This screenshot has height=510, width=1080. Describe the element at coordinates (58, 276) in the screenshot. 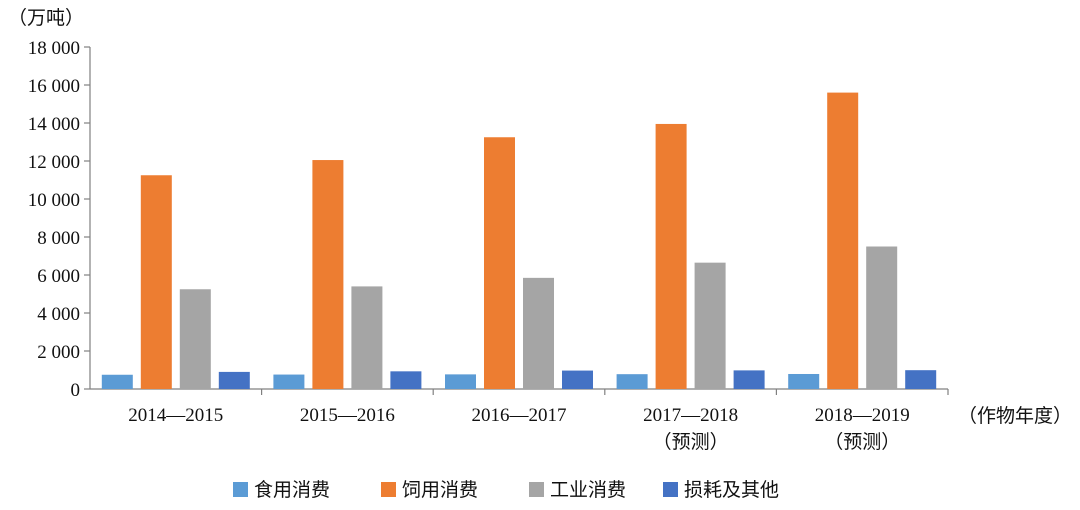

I see `y-tick-label: 6 000` at that location.